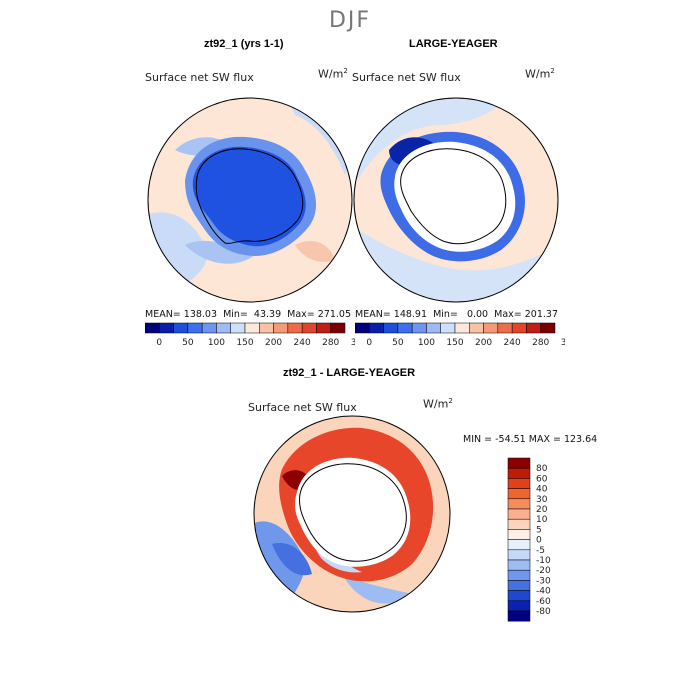 The width and height of the screenshot is (700, 700). I want to click on left-colorbar-tick-label: 280, so click(330, 343).